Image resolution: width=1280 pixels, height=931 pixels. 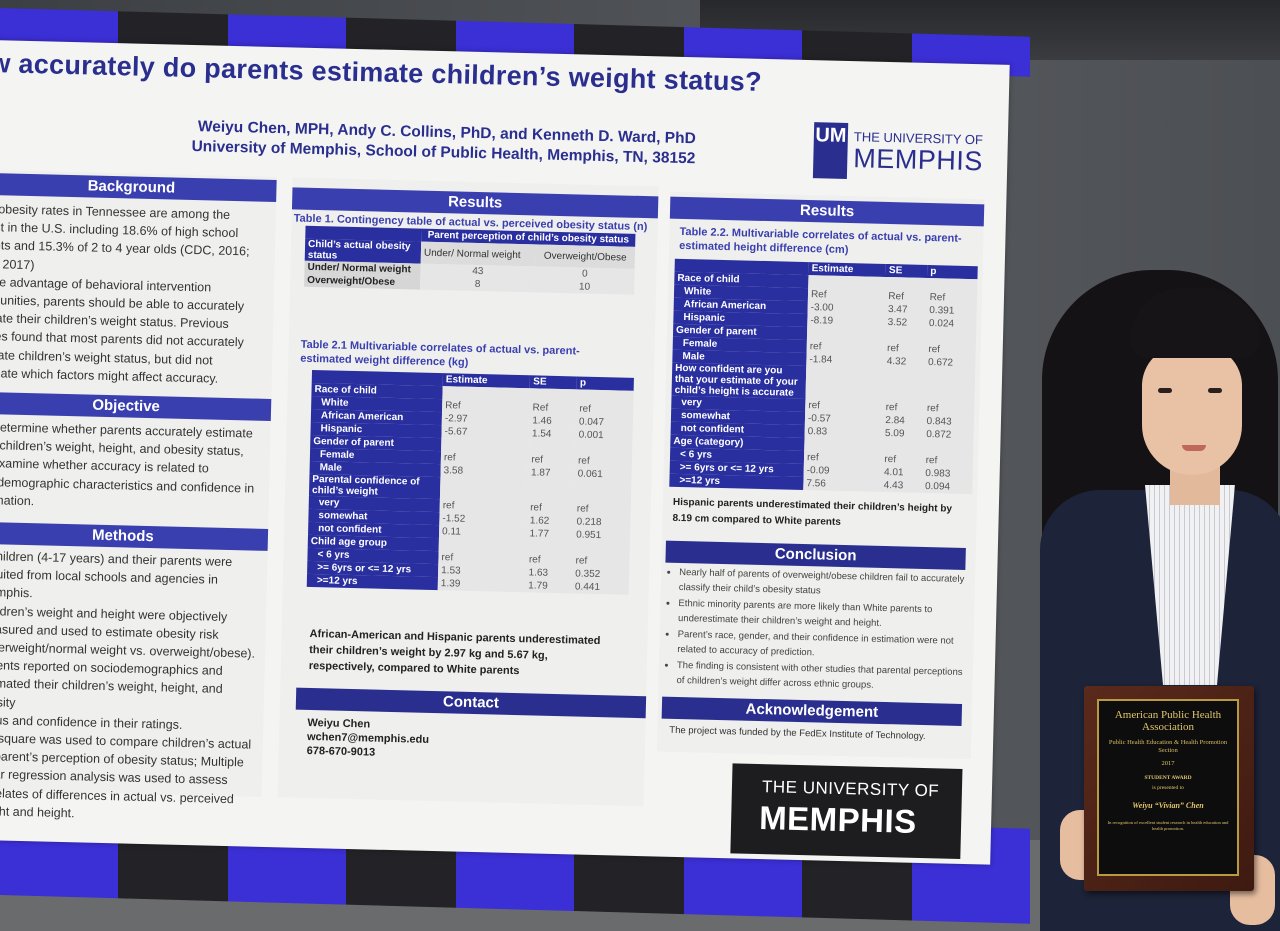 What do you see at coordinates (478, 284) in the screenshot?
I see `cell-value: 8` at bounding box center [478, 284].